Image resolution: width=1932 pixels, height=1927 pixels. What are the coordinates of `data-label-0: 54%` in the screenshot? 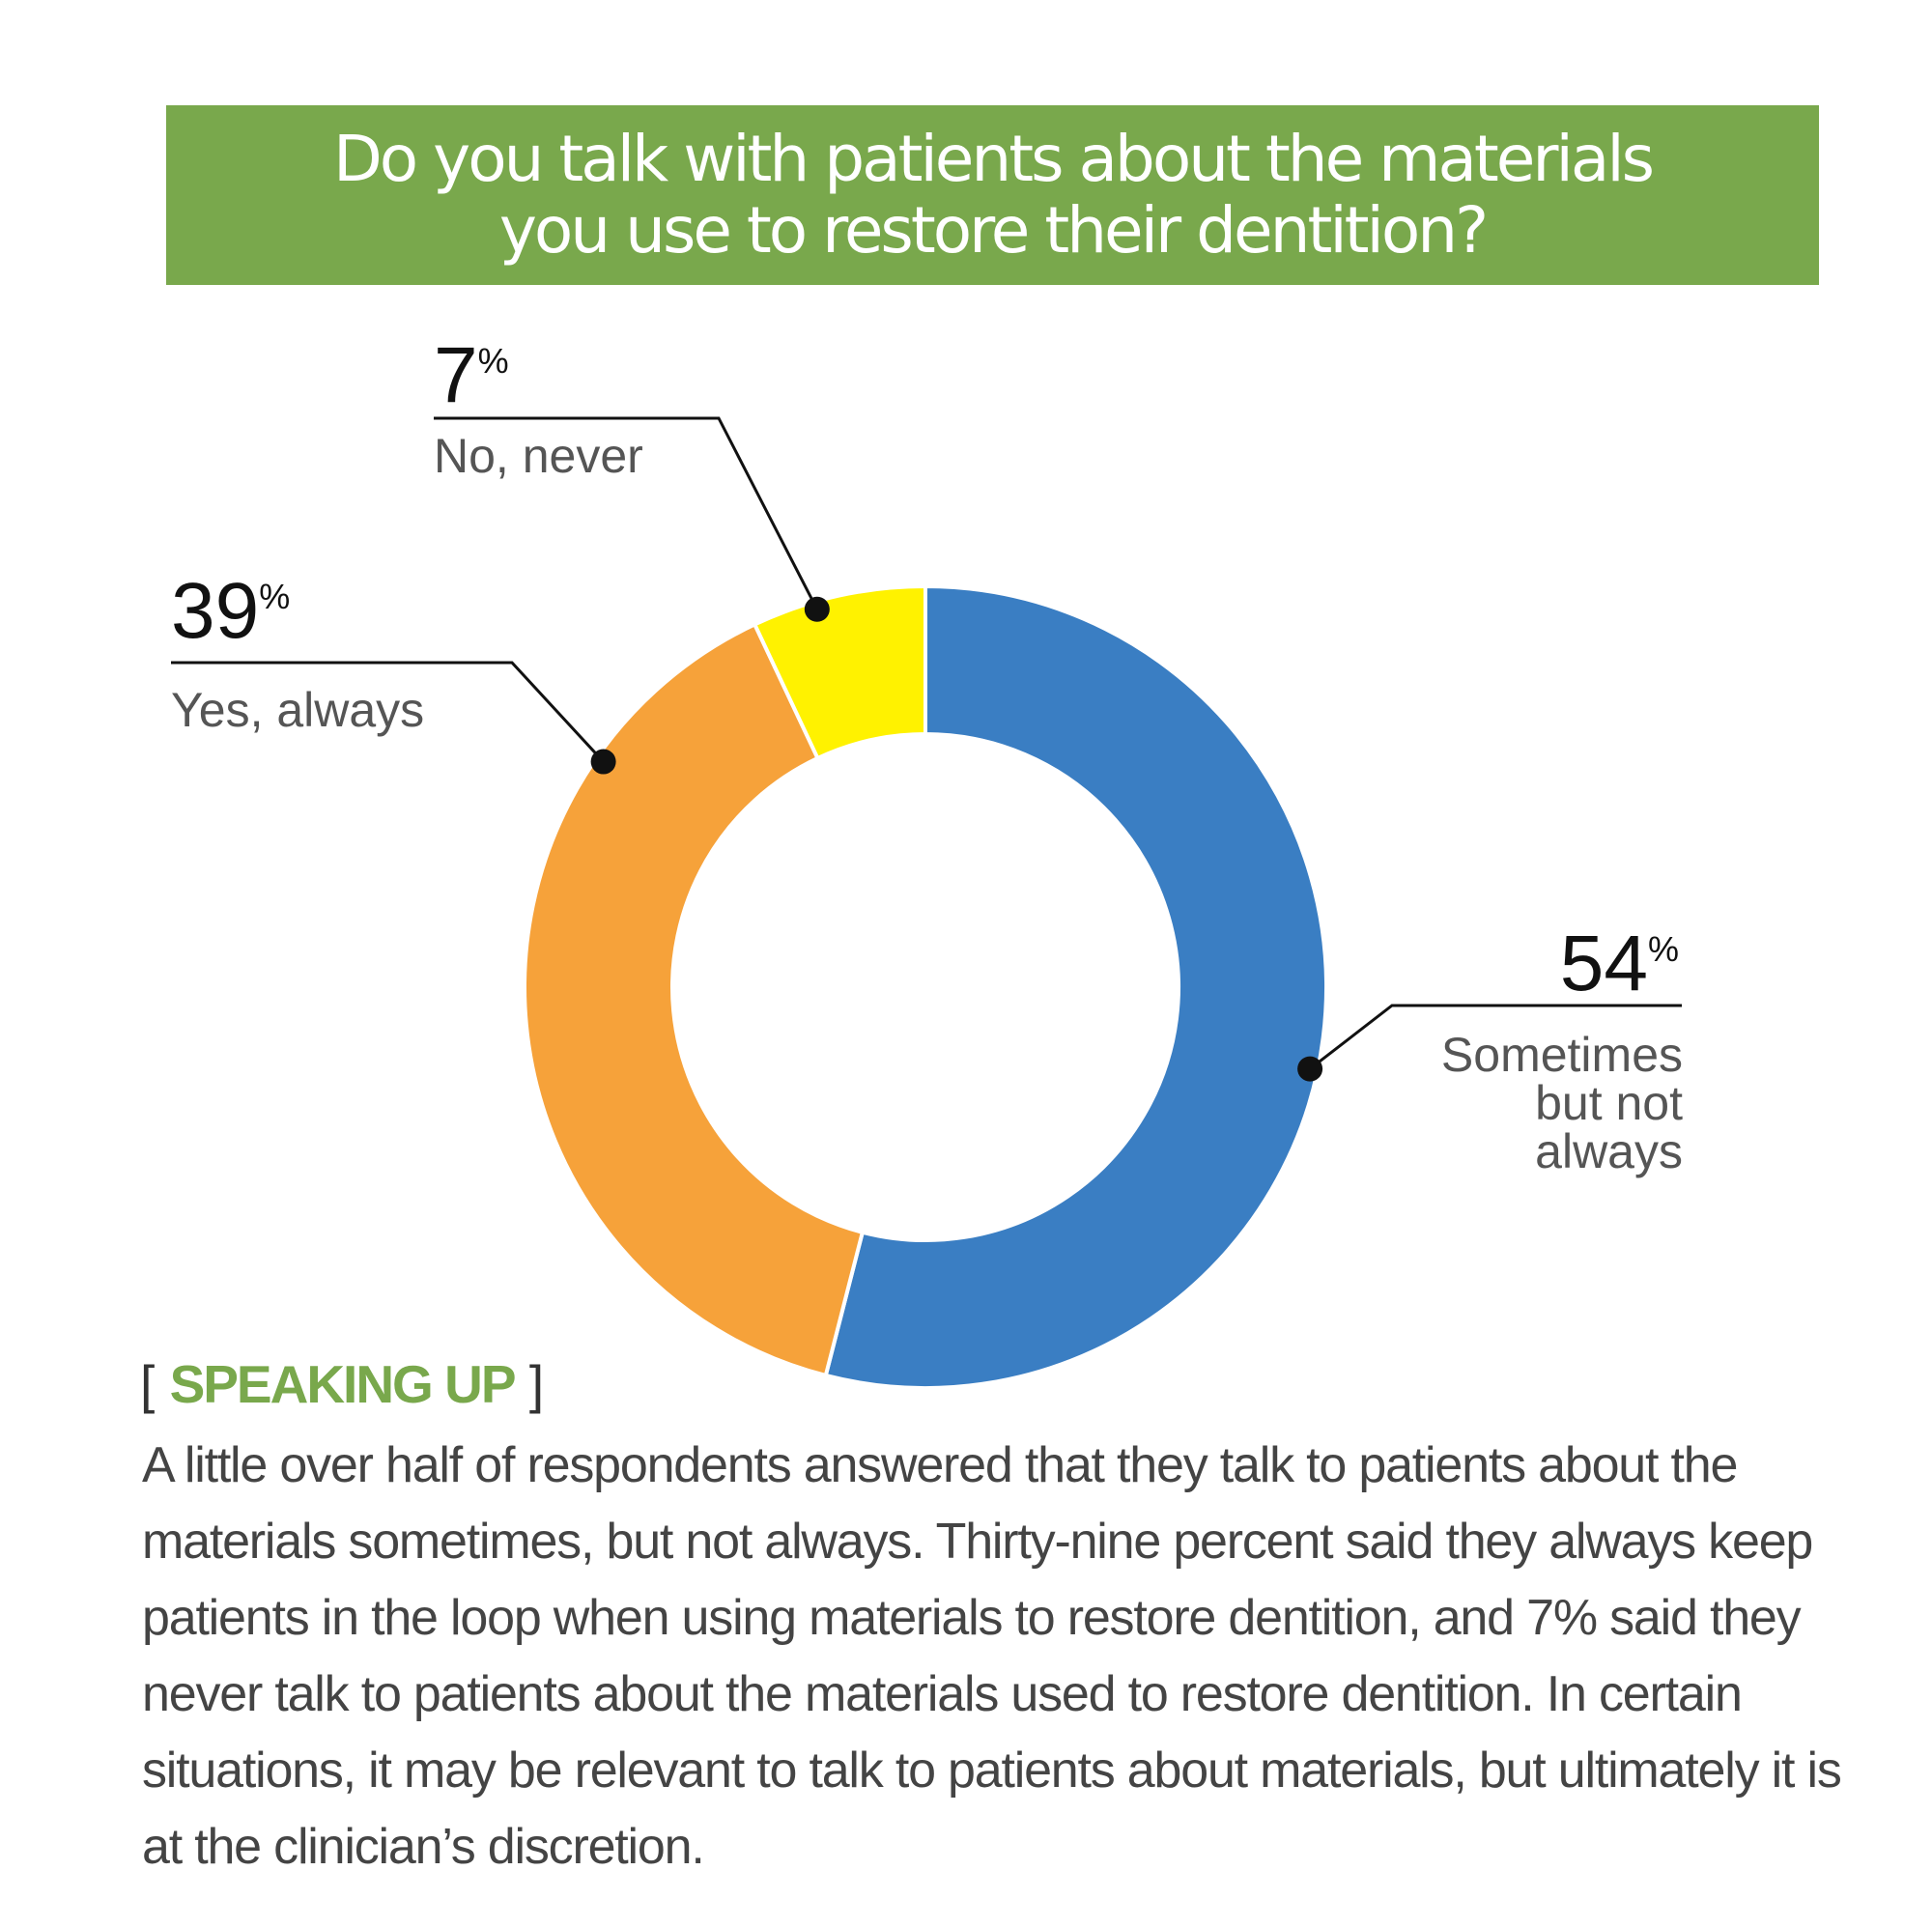 It's located at (1619, 963).